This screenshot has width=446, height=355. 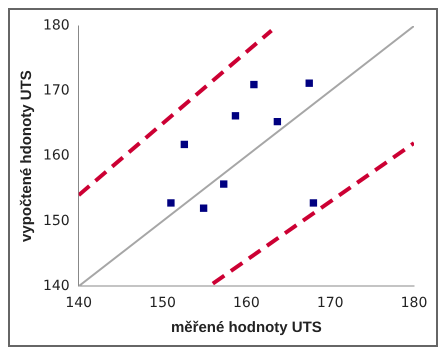 What do you see at coordinates (56, 220) in the screenshot?
I see `y-tick-label: 150` at bounding box center [56, 220].